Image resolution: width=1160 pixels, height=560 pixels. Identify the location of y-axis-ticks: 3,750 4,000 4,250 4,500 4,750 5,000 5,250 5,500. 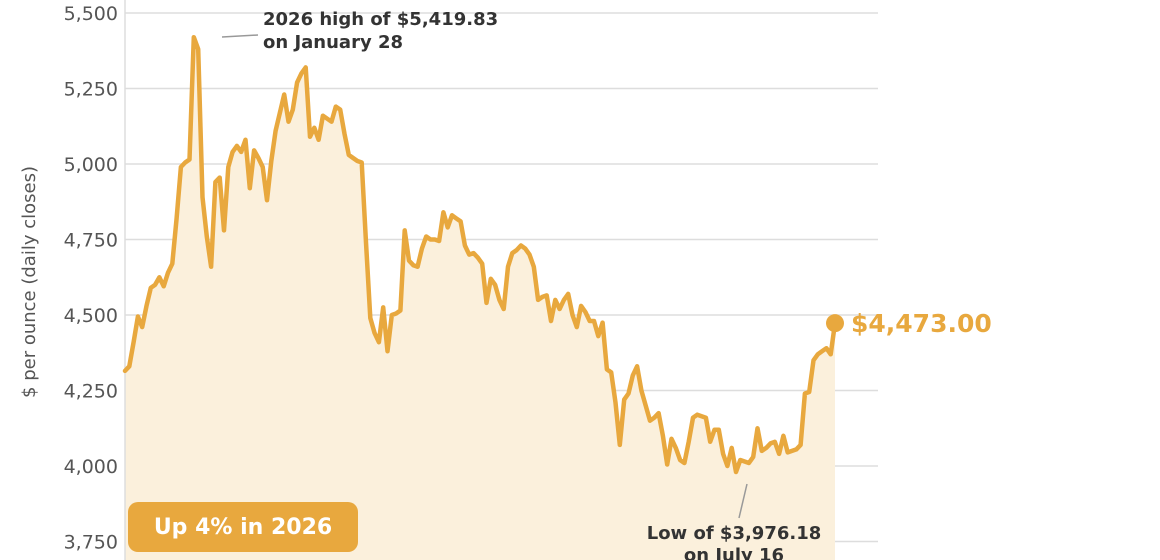
(91, 278).